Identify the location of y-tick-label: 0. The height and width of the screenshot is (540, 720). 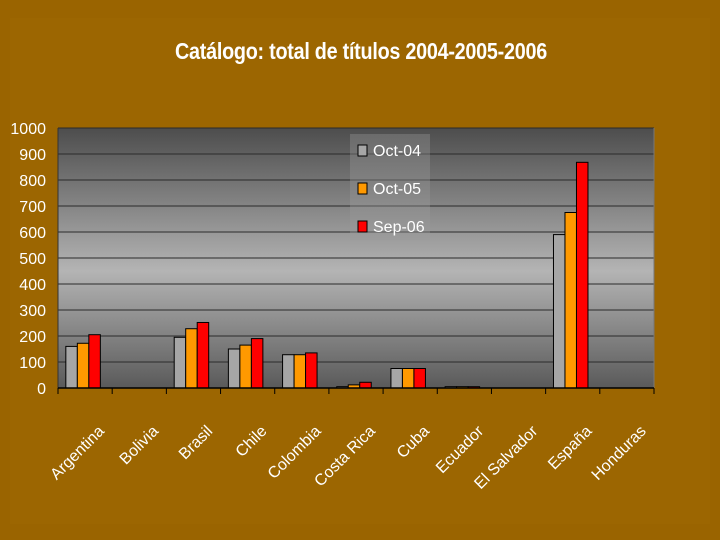
(41, 389).